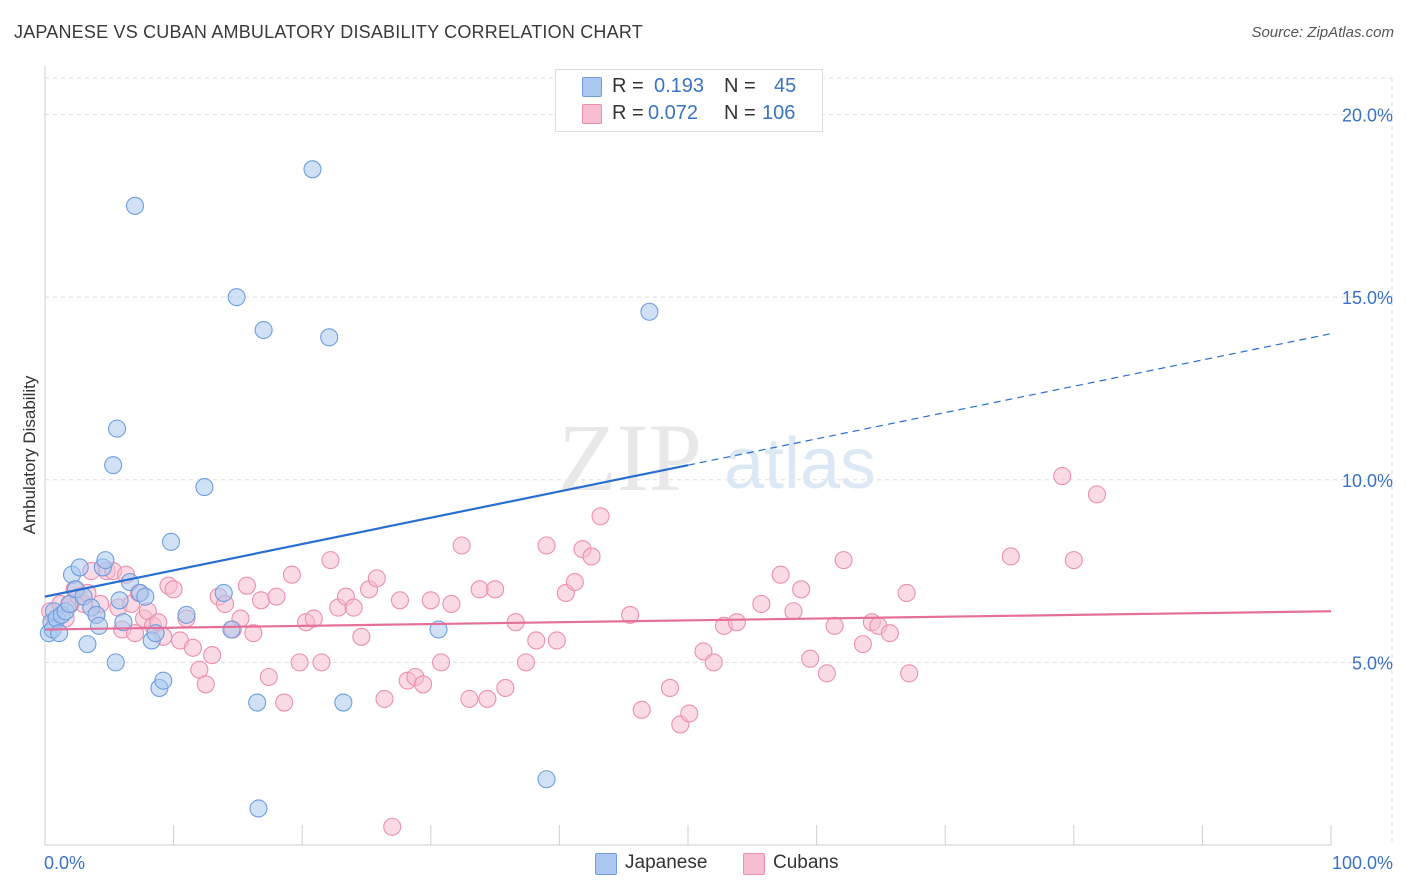  I want to click on japanese-trend-line, so click(366, 531).